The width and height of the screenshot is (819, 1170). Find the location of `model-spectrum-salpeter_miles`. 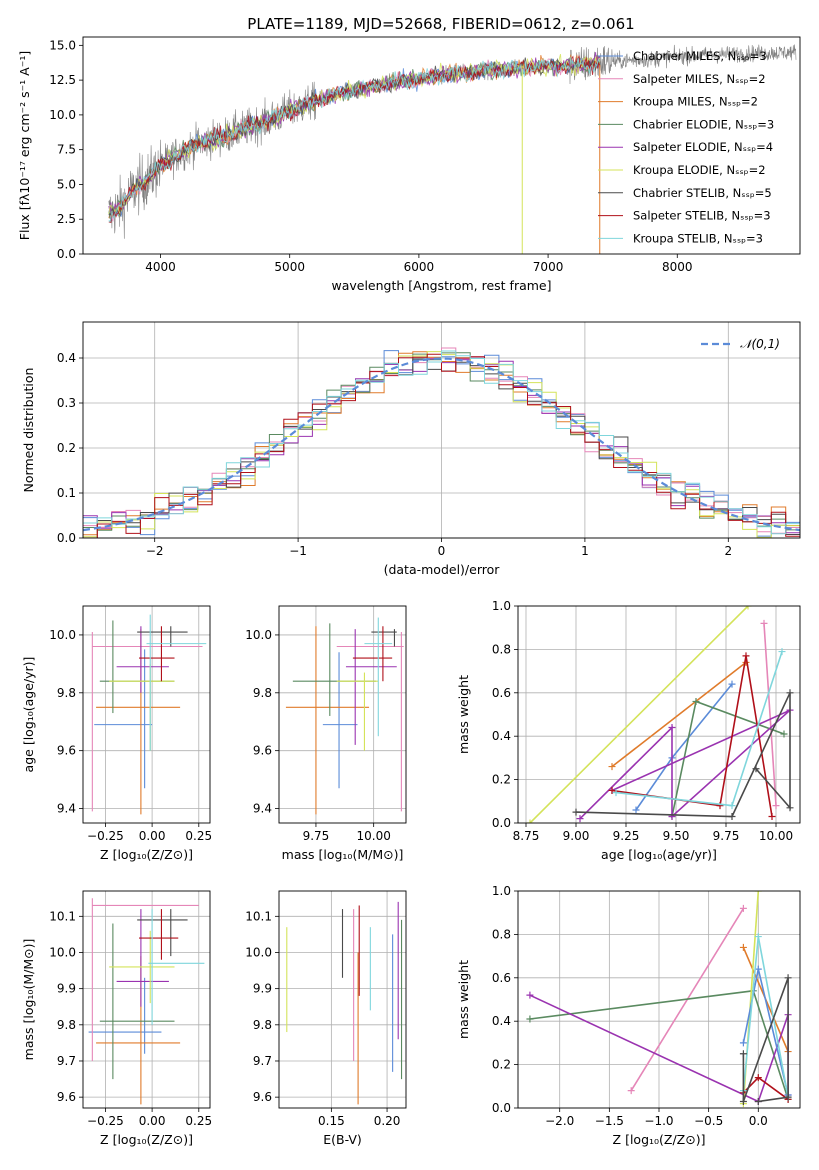

model-spectrum-salpeter_miles is located at coordinates (354, 139).